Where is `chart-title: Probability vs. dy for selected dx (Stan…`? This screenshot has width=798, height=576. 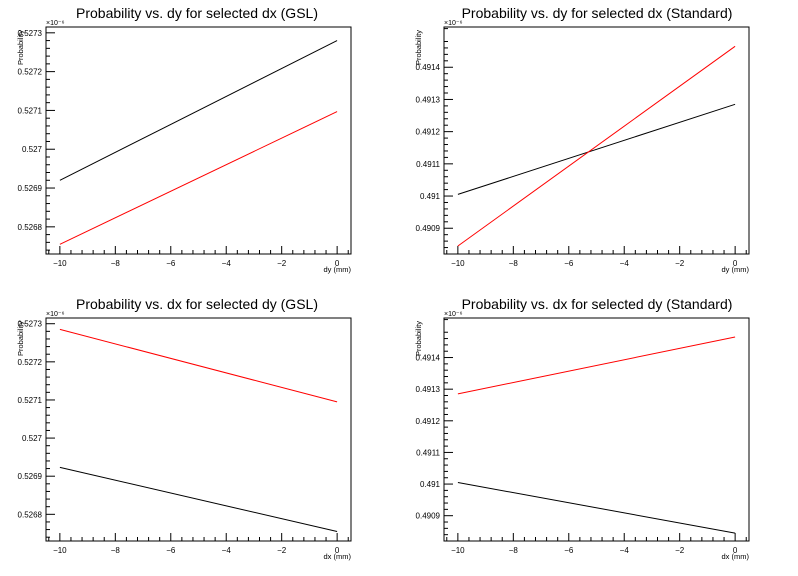
chart-title: Probability vs. dy for selected dx (Stan… is located at coordinates (597, 13).